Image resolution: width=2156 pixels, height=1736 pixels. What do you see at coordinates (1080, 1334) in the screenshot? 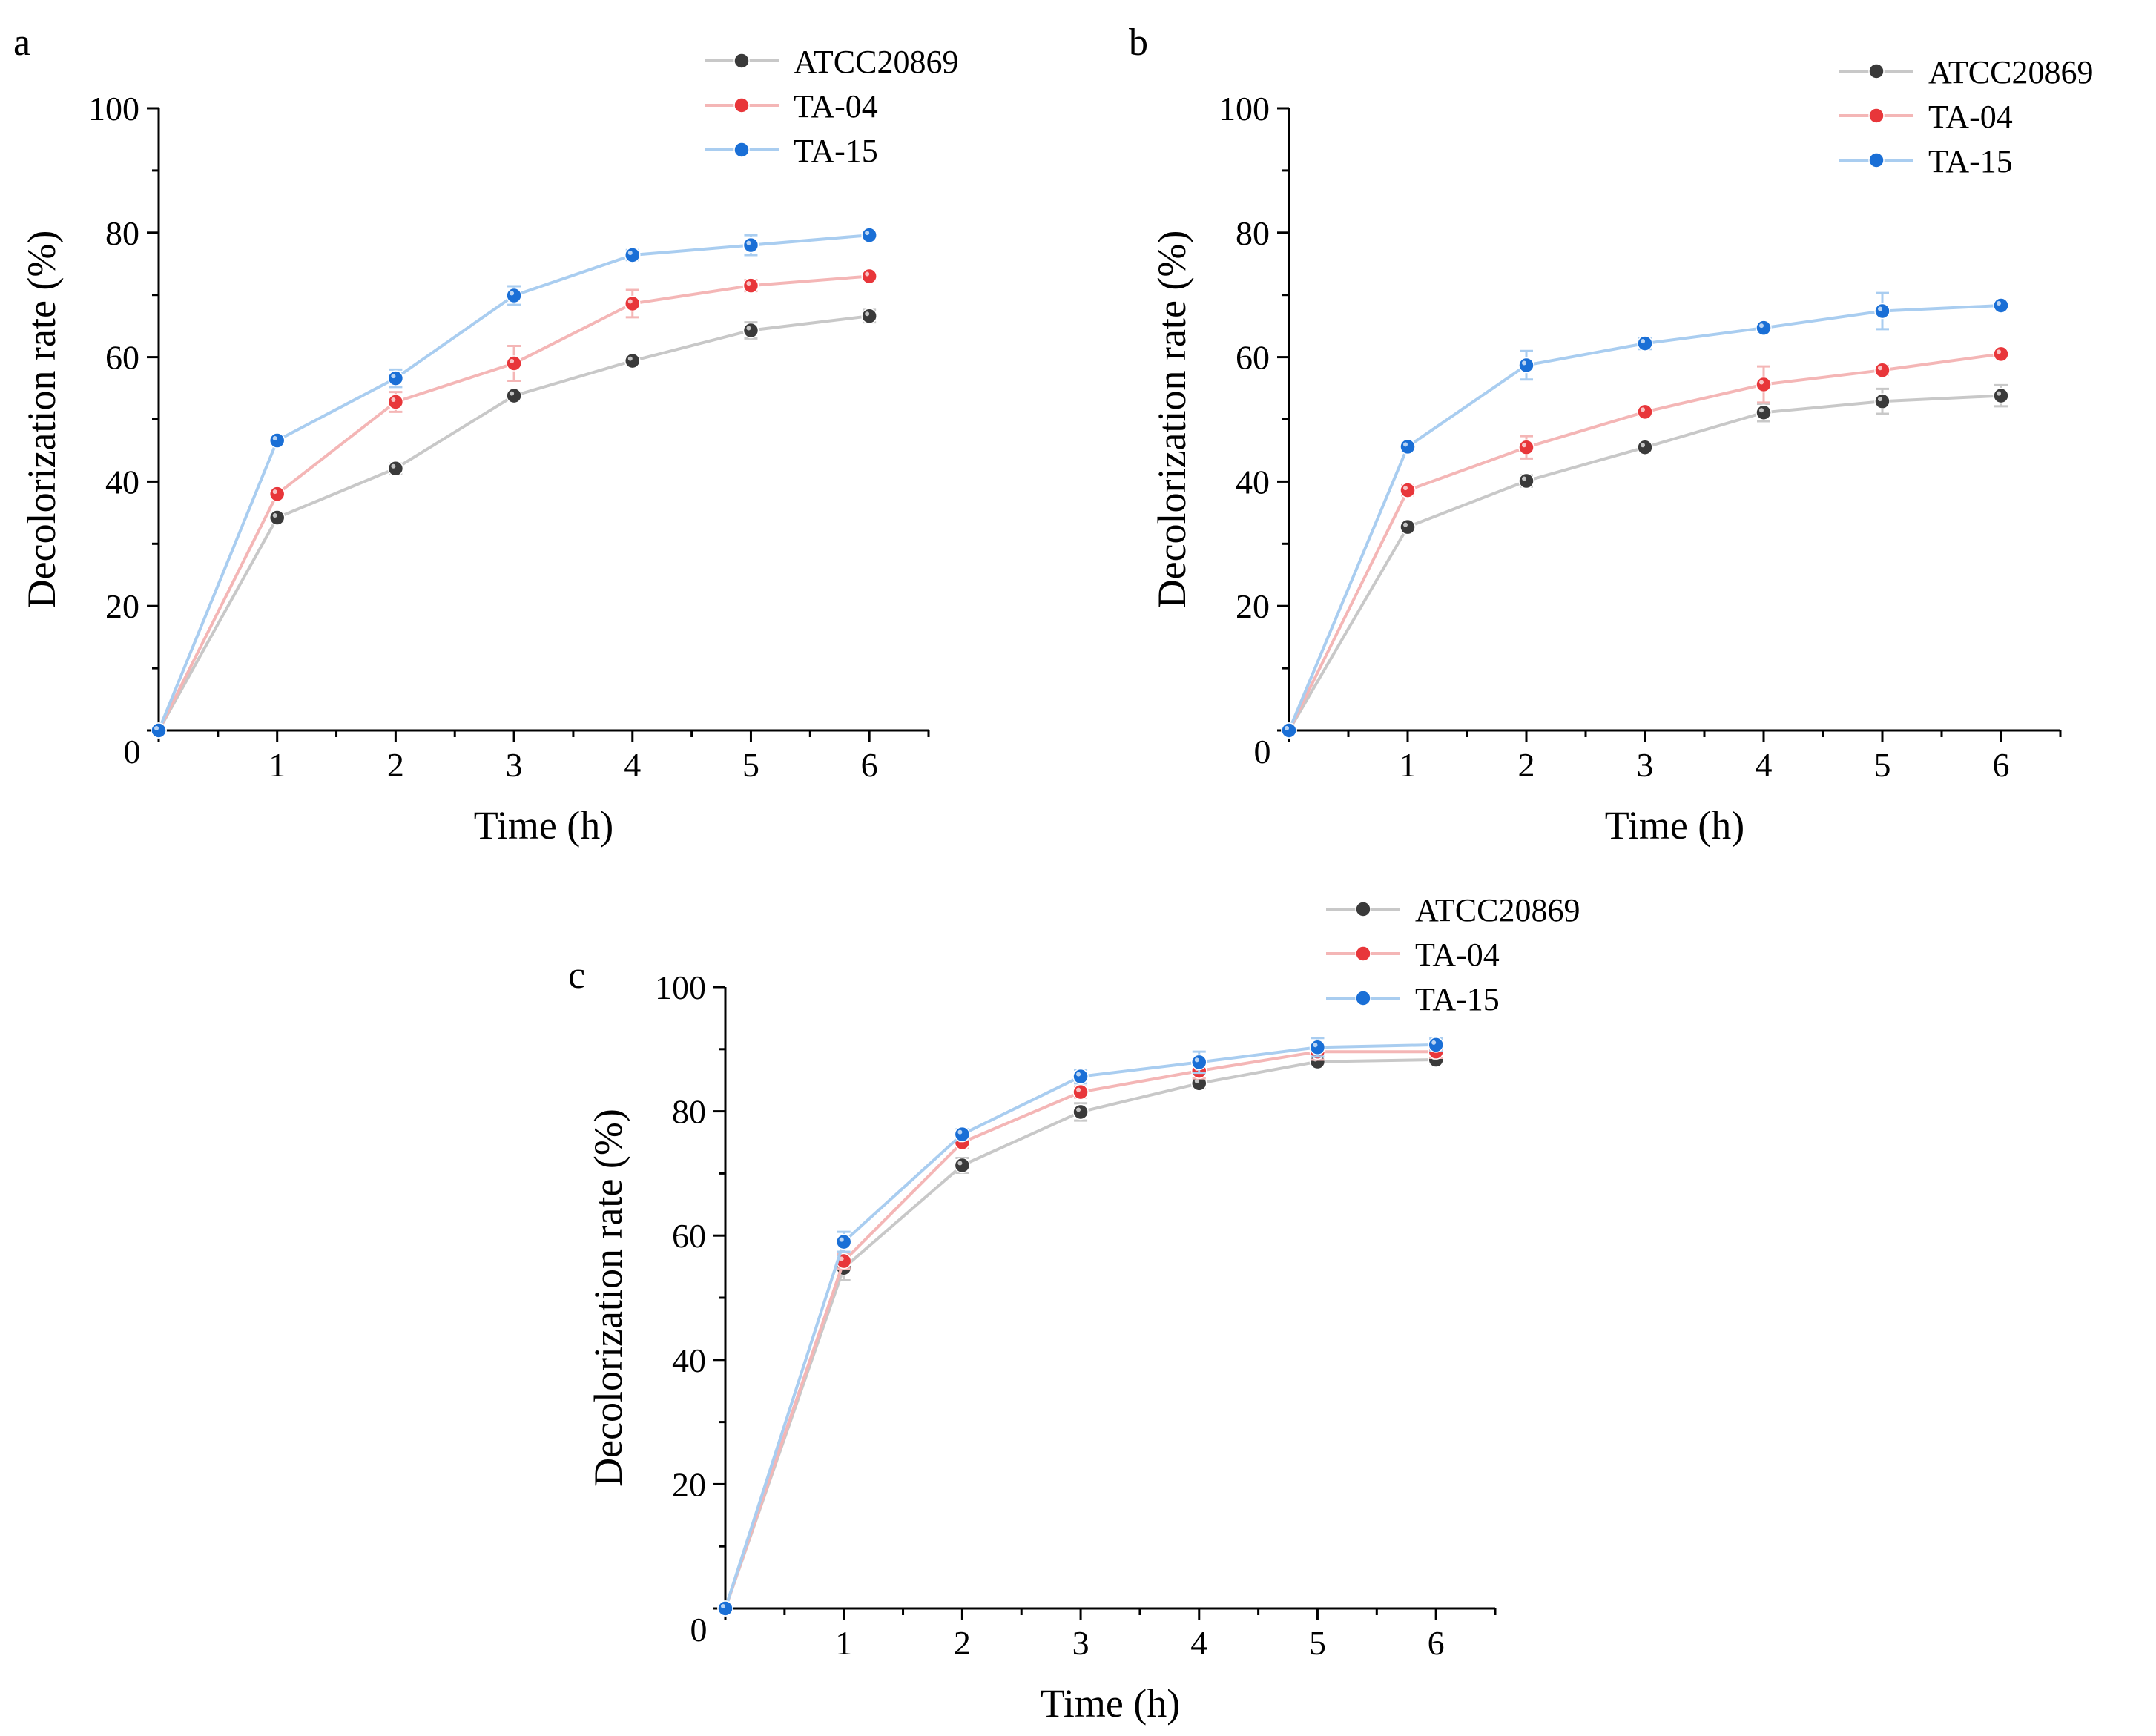
I see `series-line-ATCC20869` at bounding box center [1080, 1334].